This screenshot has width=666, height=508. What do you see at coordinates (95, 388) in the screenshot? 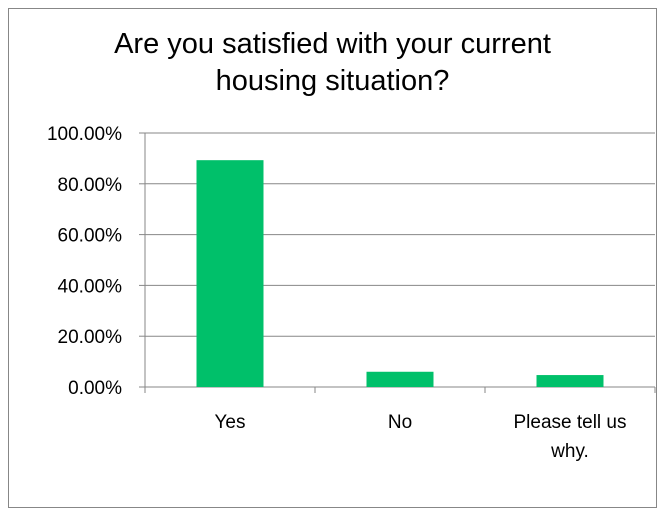
I see `y-tick-label: 0.00%` at bounding box center [95, 388].